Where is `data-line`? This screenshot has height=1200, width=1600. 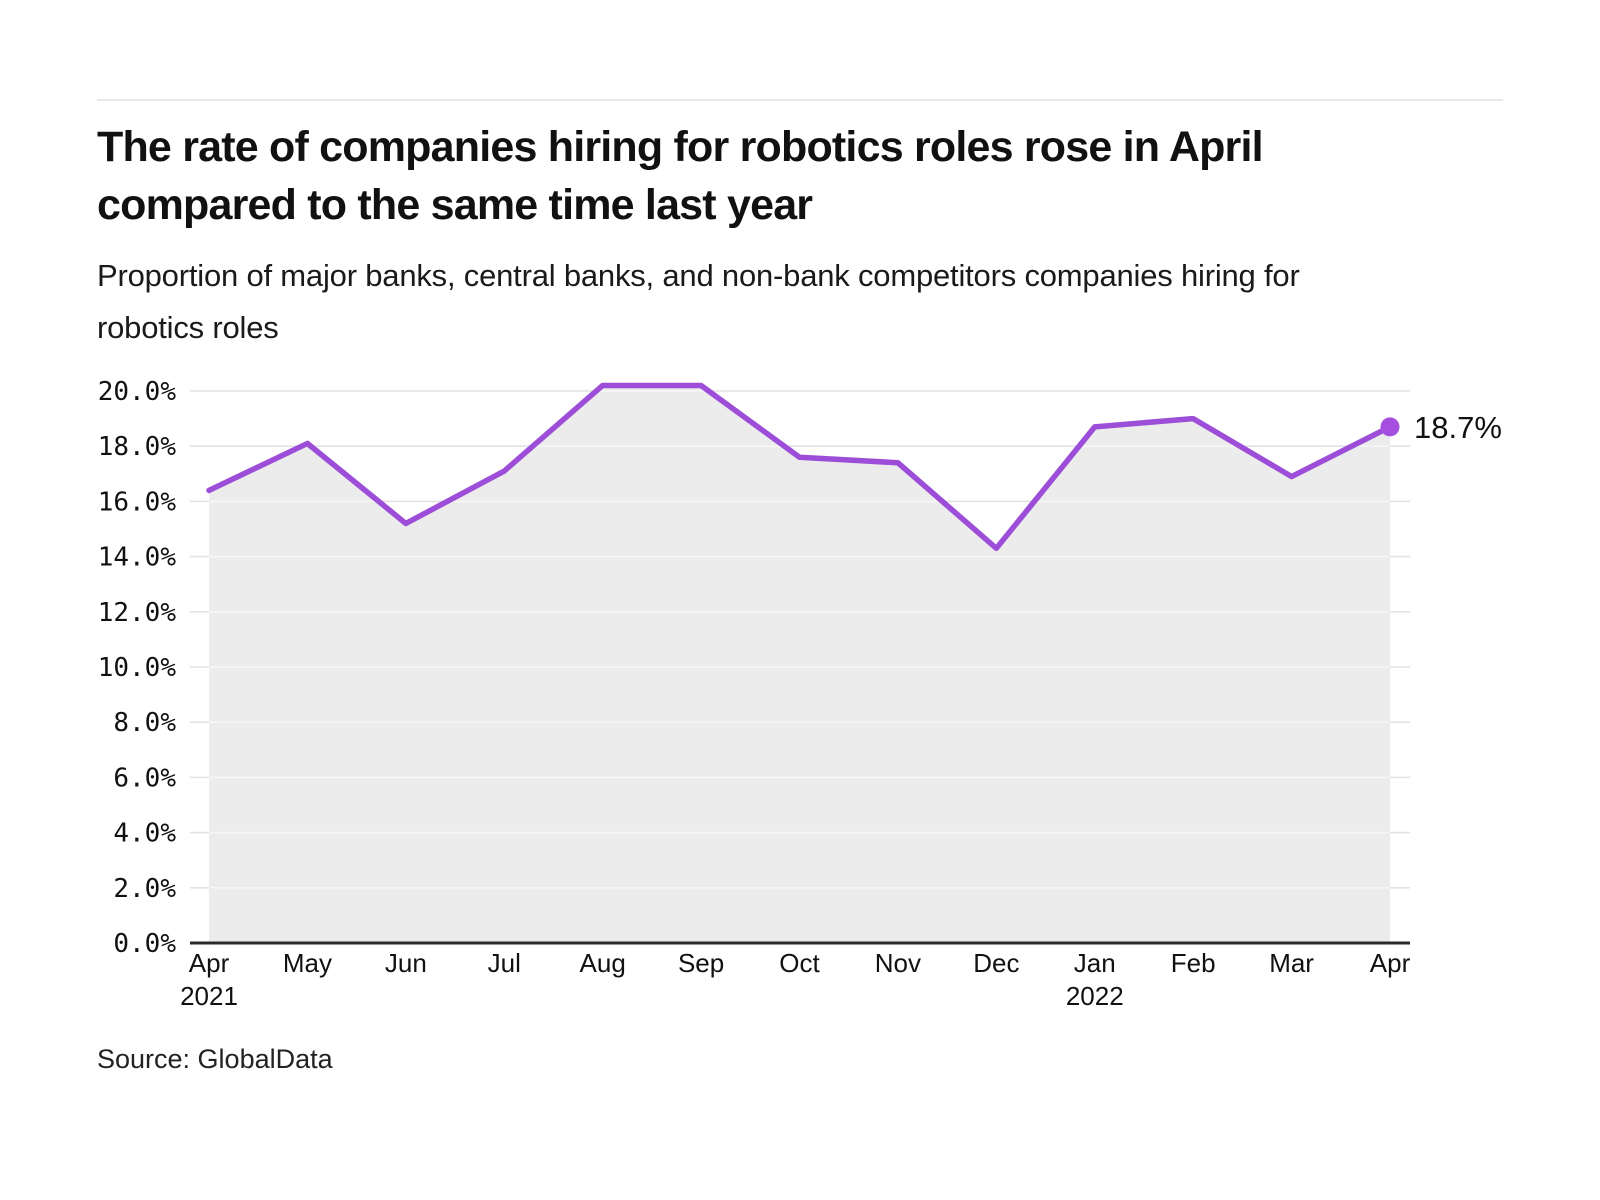 data-line is located at coordinates (799, 467).